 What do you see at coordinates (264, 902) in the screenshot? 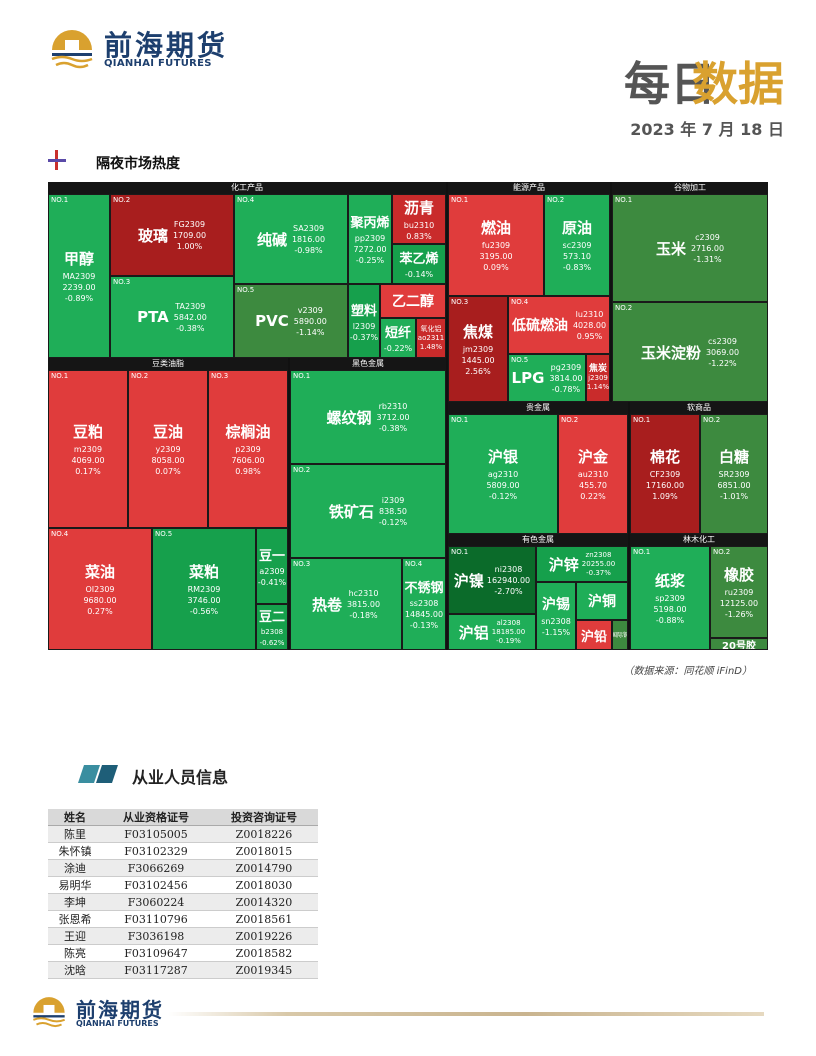
I see `consulting-no: Z0014320` at bounding box center [264, 902].